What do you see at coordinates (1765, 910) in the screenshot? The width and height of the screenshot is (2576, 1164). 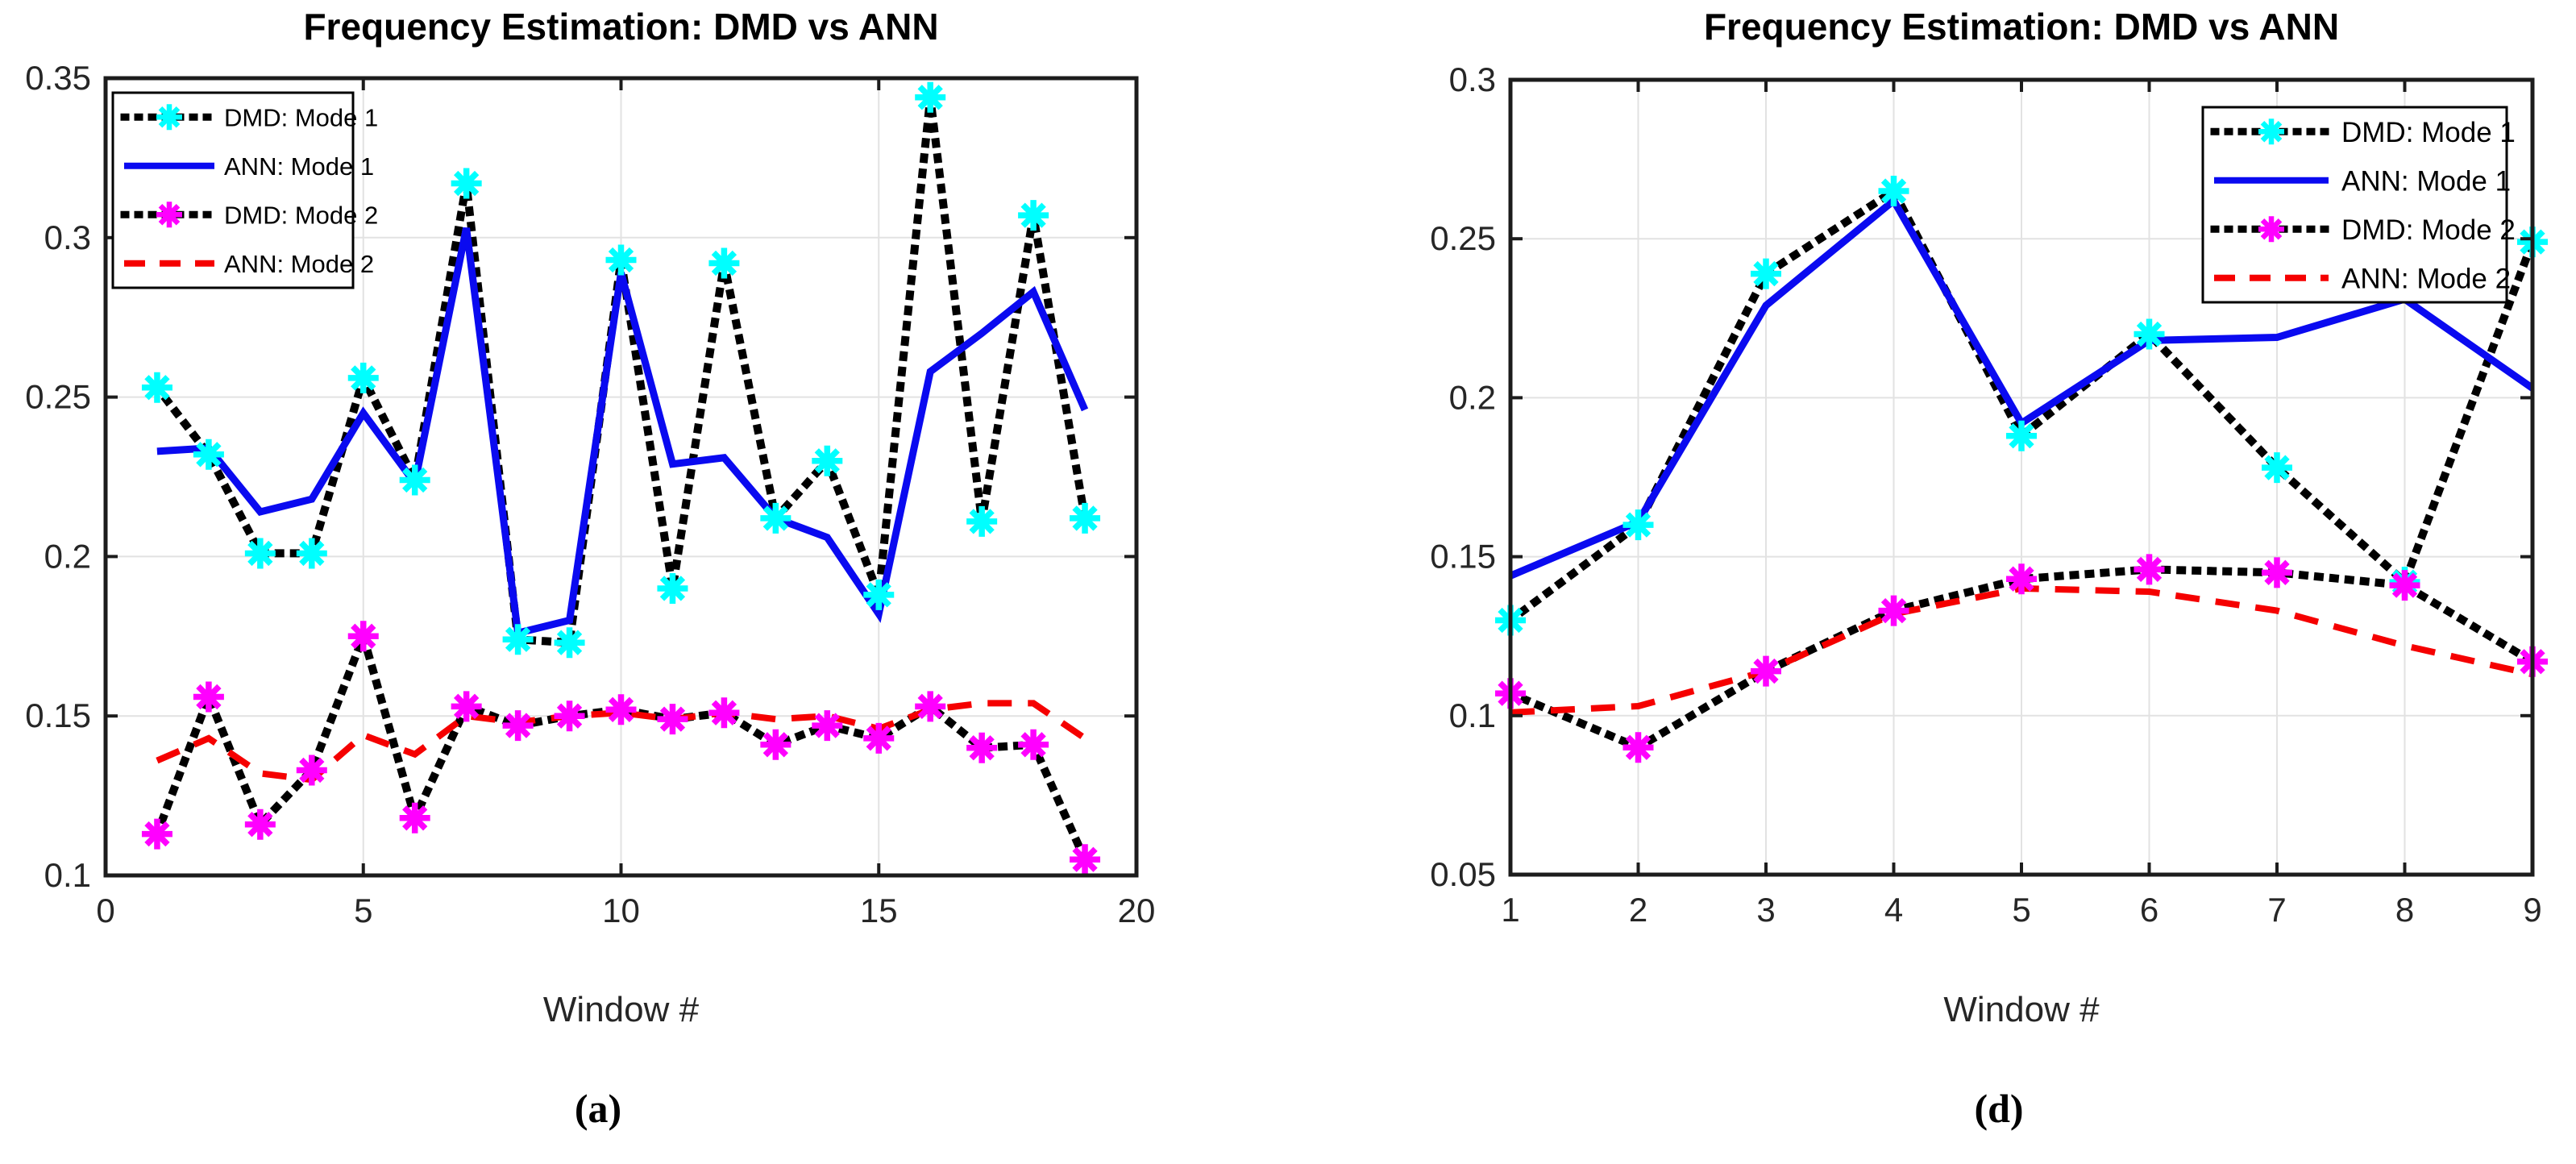 I see `x-tick-label: 3` at bounding box center [1765, 910].